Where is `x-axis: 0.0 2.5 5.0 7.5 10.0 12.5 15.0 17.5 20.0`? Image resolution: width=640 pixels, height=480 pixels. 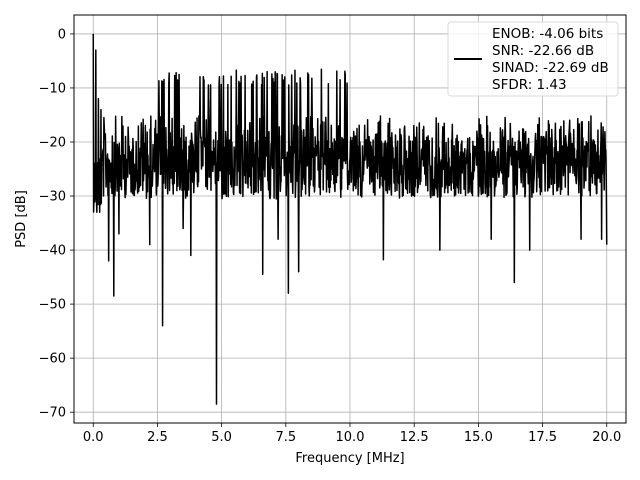 x-axis: 0.0 2.5 5.0 7.5 10.0 12.5 15.0 17.5 20.0 is located at coordinates (352, 434).